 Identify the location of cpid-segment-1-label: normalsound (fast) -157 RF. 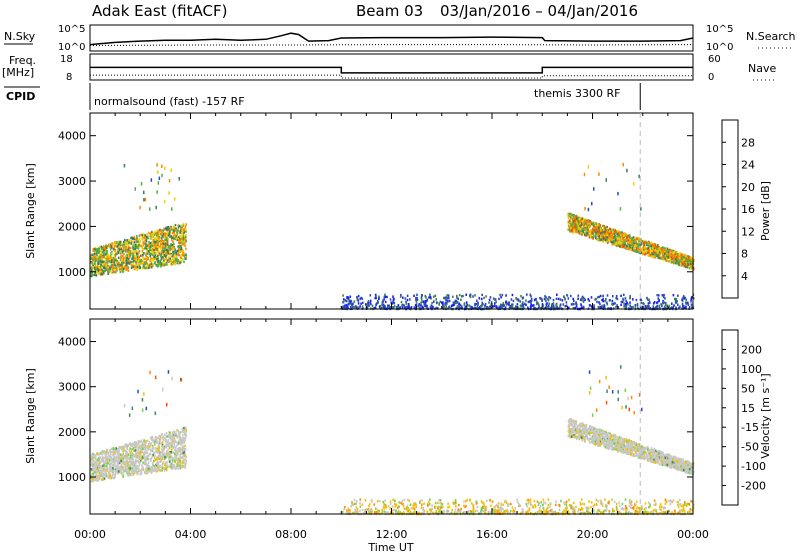
(169, 101).